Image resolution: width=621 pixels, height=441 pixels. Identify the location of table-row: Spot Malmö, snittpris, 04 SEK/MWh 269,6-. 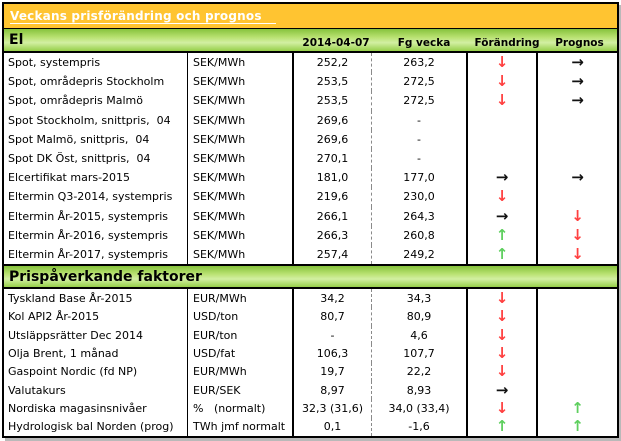
(310, 139).